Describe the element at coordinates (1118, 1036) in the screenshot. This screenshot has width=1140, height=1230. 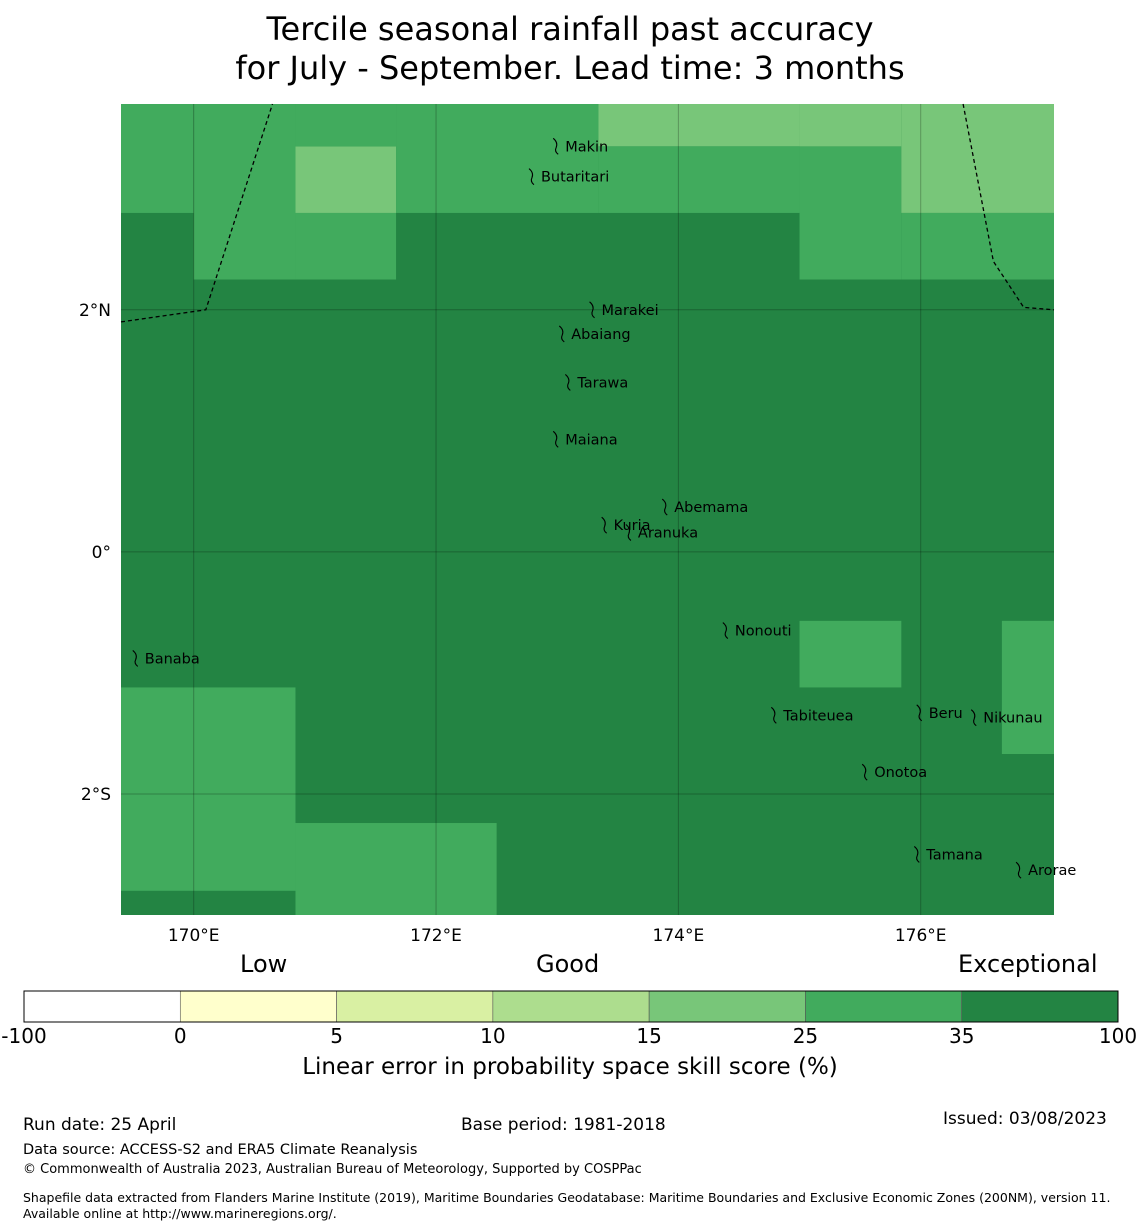
I see `colorbar-tick-label: 100` at that location.